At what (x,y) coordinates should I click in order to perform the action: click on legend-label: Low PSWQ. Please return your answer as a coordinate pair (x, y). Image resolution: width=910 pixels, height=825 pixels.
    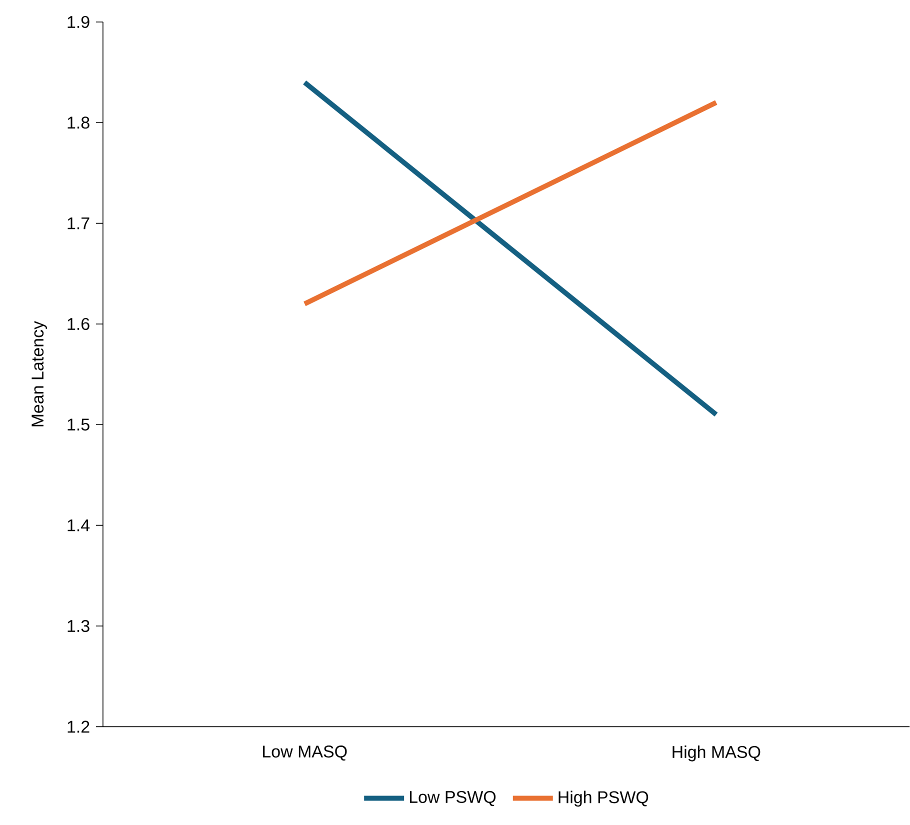
    Looking at the image, I should click on (453, 798).